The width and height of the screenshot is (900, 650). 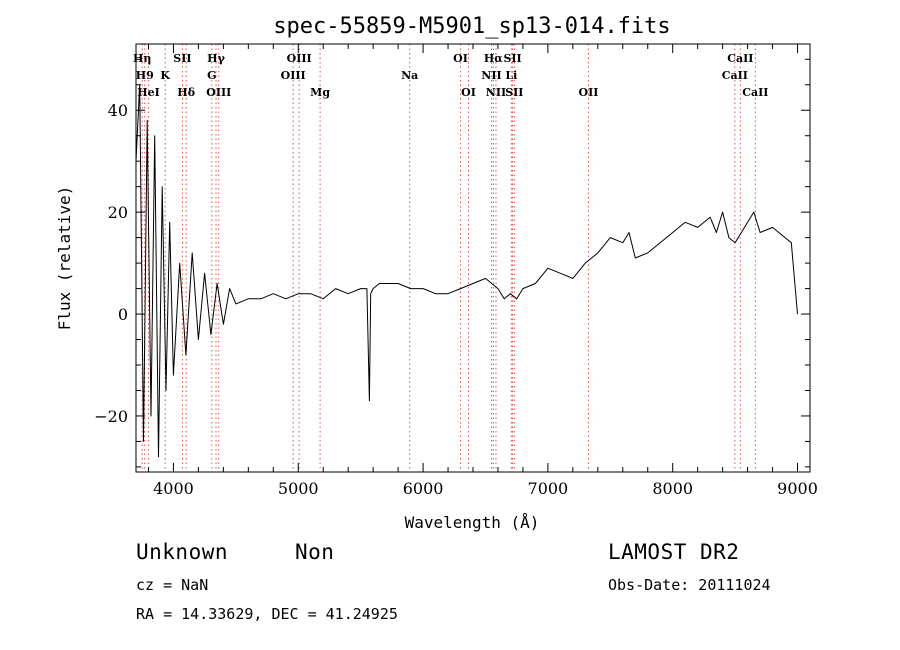 I want to click on coordinates: RA = 14.33629, DEC = 41.24925, so click(x=267, y=614).